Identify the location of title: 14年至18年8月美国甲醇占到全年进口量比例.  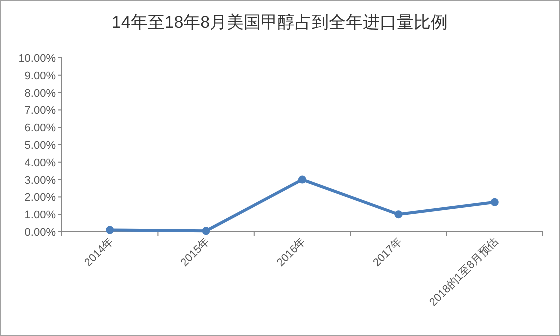
(280, 22).